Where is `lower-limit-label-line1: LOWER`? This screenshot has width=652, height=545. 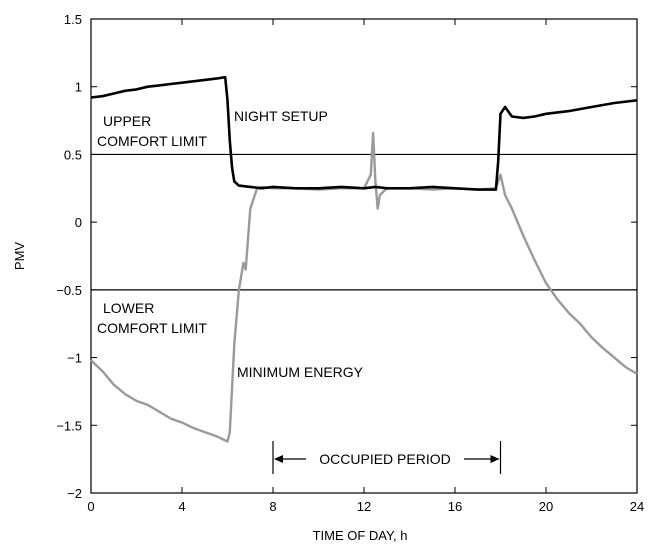
lower-limit-label-line1: LOWER is located at coordinates (128, 308).